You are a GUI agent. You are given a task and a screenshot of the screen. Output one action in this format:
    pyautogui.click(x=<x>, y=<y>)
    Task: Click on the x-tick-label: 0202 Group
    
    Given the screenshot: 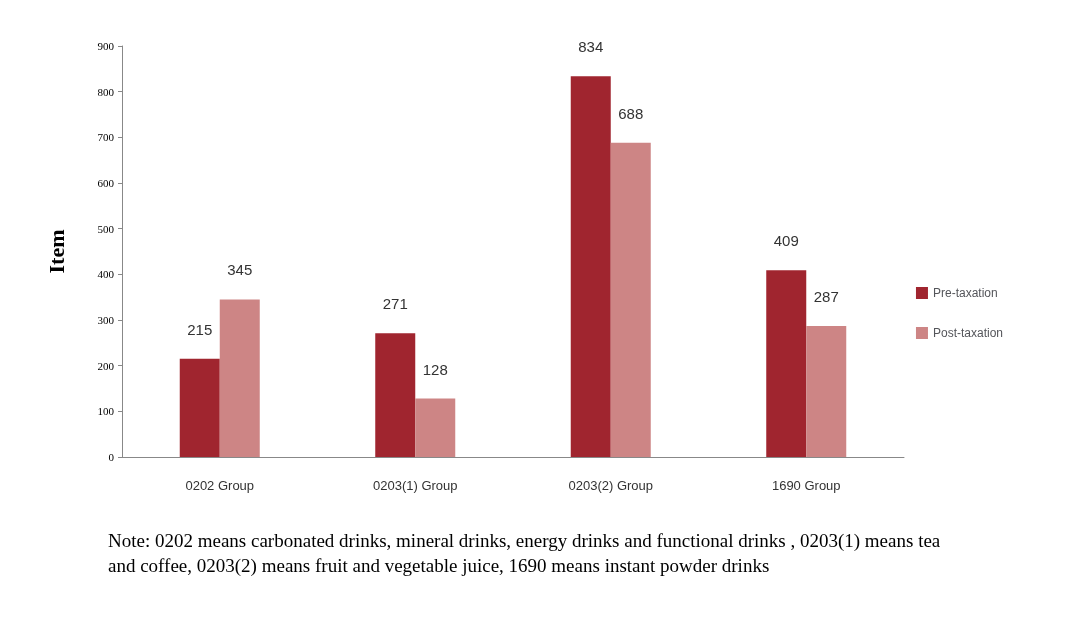 What is the action you would take?
    pyautogui.click(x=220, y=485)
    